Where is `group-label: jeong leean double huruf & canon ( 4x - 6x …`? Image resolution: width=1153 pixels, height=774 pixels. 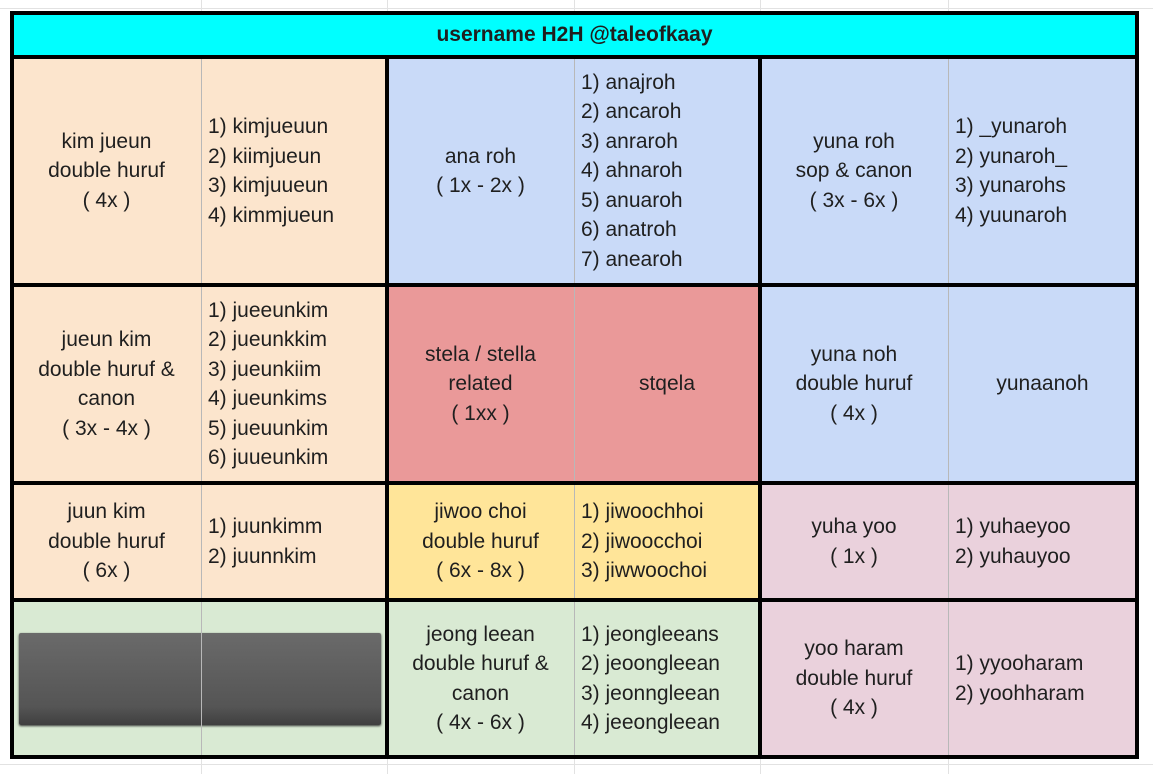 group-label: jeong leean double huruf & canon ( 4x - 6x … is located at coordinates (480, 678).